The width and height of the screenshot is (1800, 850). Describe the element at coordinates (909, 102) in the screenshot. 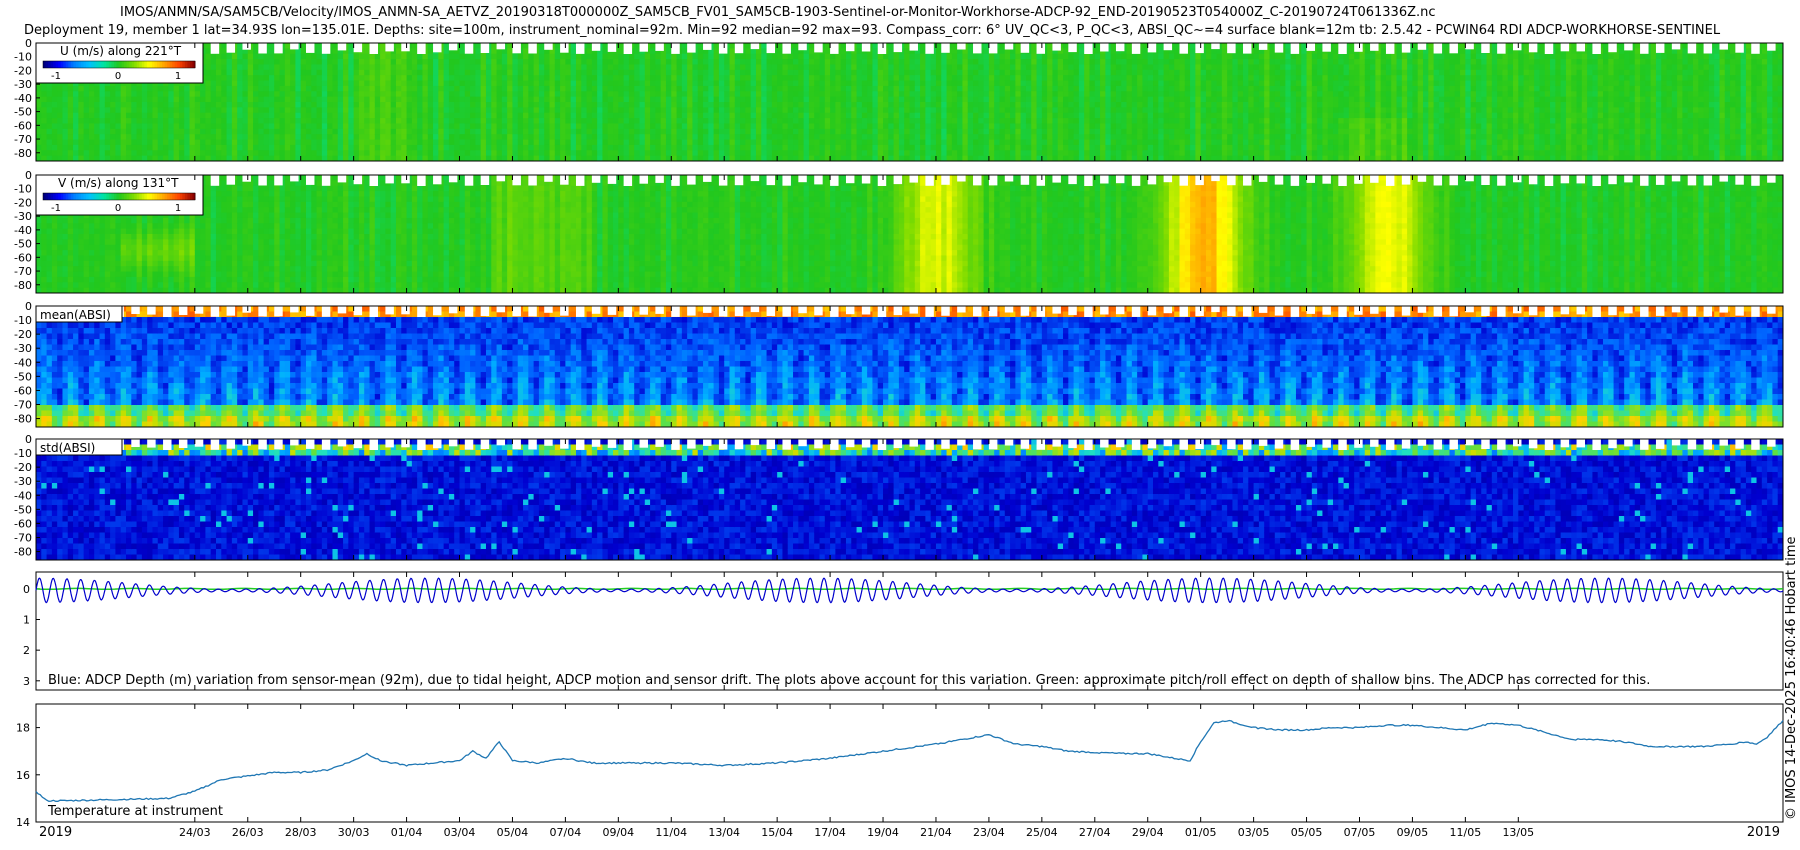

I see `u-velocity-heatmap` at that location.